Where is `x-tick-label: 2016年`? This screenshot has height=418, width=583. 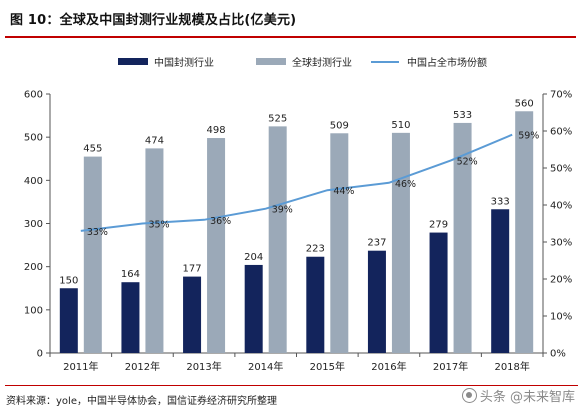 x-tick-label: 2016年 is located at coordinates (388, 366).